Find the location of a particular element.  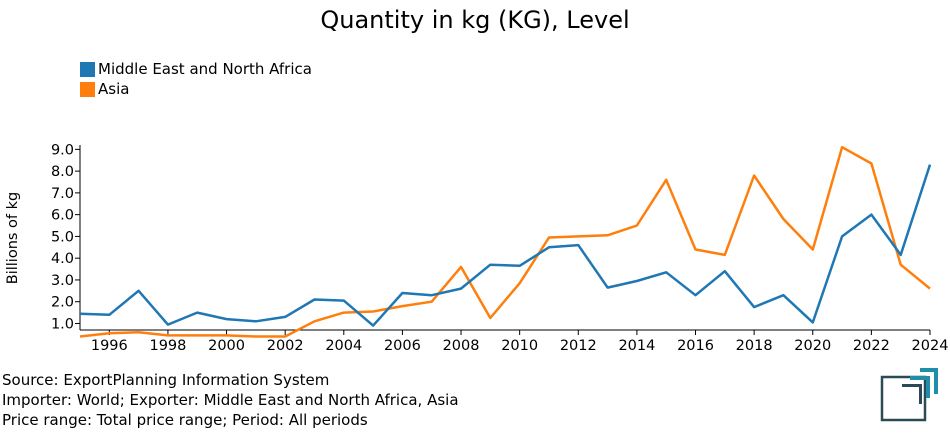

x-tick-label-9: 2014 is located at coordinates (636, 346).